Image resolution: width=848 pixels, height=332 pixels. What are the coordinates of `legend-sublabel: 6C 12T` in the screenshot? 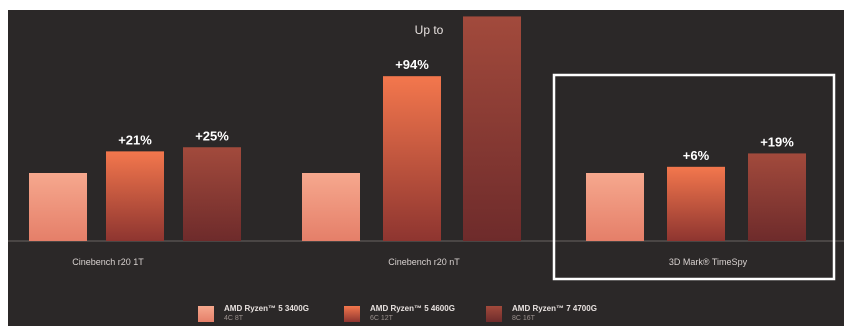 It's located at (381, 318).